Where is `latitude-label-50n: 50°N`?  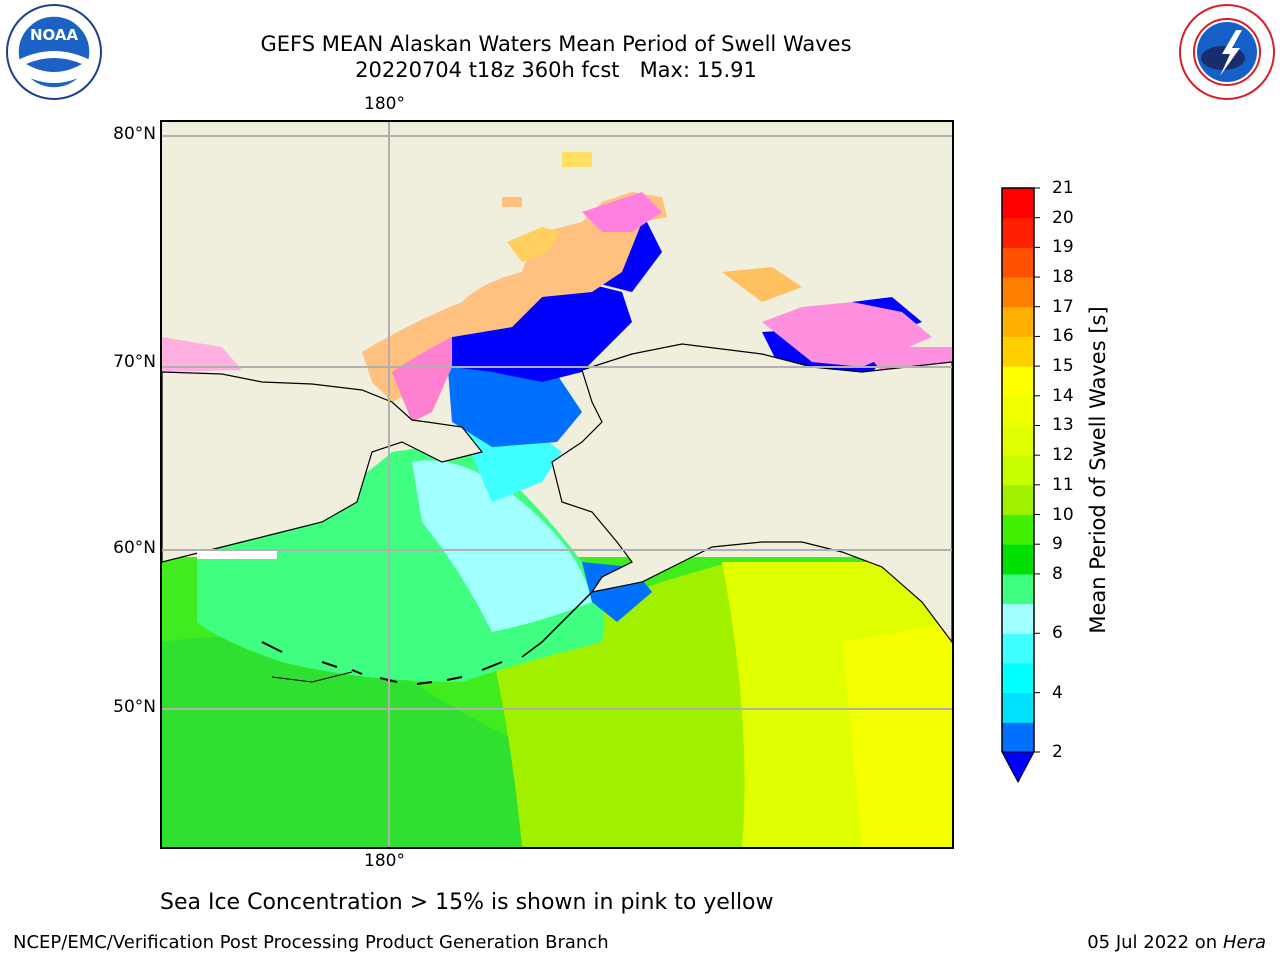
latitude-label-50n: 50°N is located at coordinates (134, 707).